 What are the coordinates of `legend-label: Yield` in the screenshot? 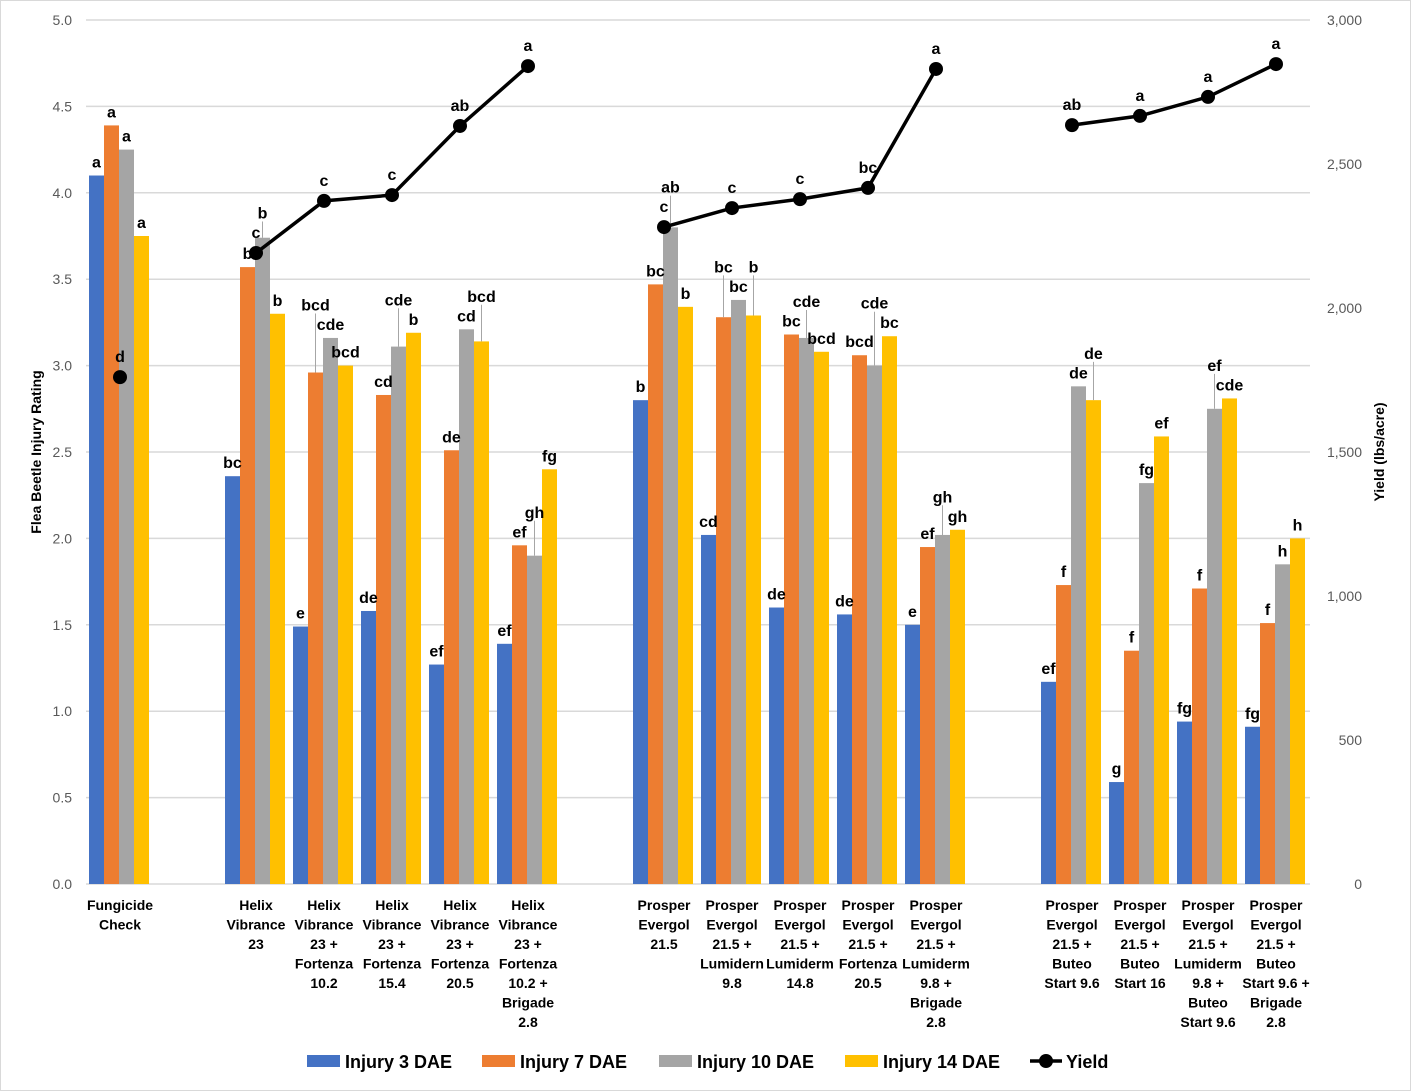 It's located at (1087, 1062).